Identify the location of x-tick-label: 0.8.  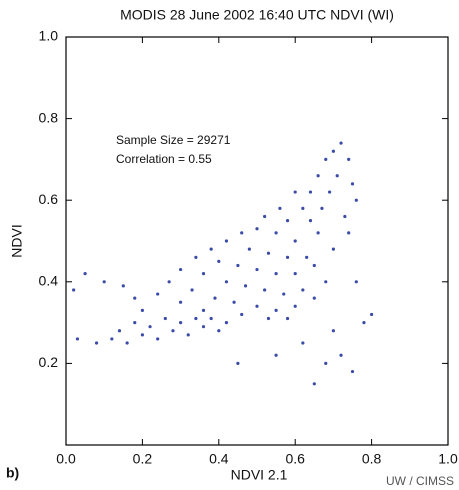
(372, 459).